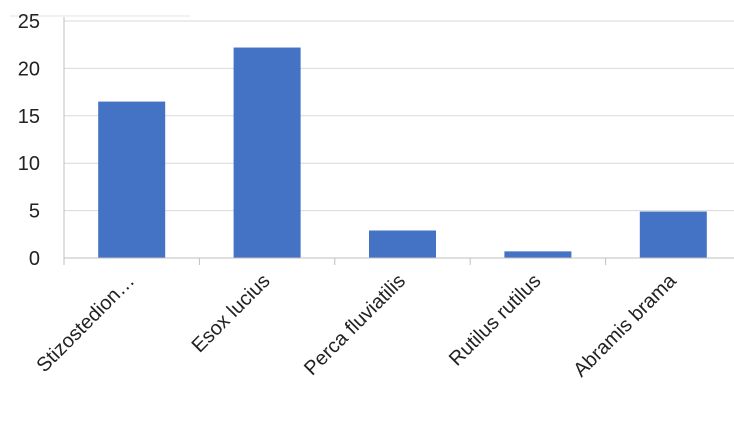 The width and height of the screenshot is (734, 421). I want to click on y-axis-ticks: 0 5 10 15 20 25, so click(29, 140).